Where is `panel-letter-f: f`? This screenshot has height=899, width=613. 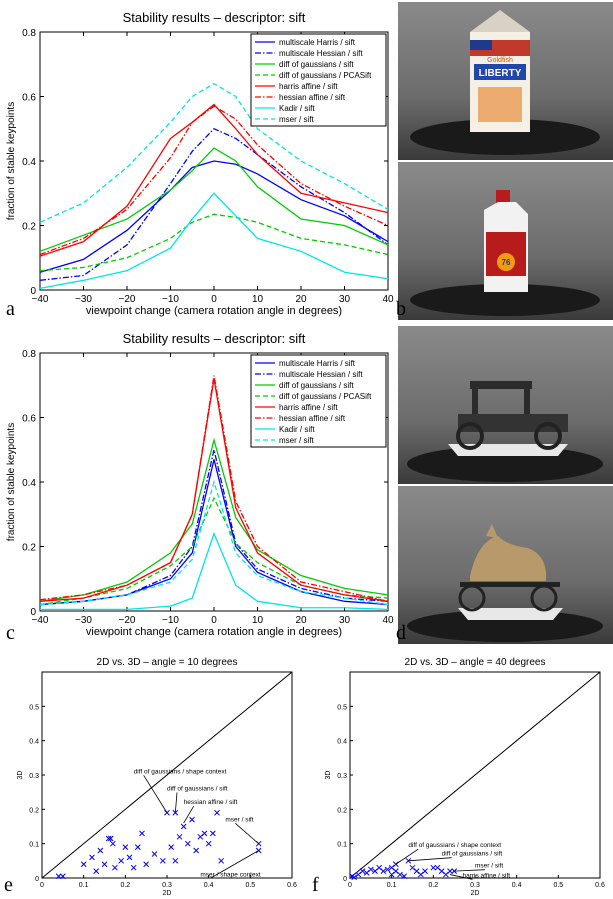
panel-letter-f: f is located at coordinates (315, 885).